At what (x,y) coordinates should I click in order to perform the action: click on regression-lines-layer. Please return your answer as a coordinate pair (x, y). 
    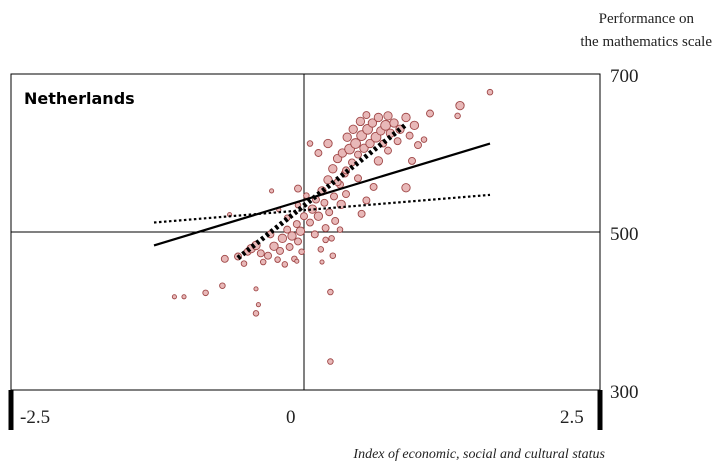
    Looking at the image, I should click on (322, 191).